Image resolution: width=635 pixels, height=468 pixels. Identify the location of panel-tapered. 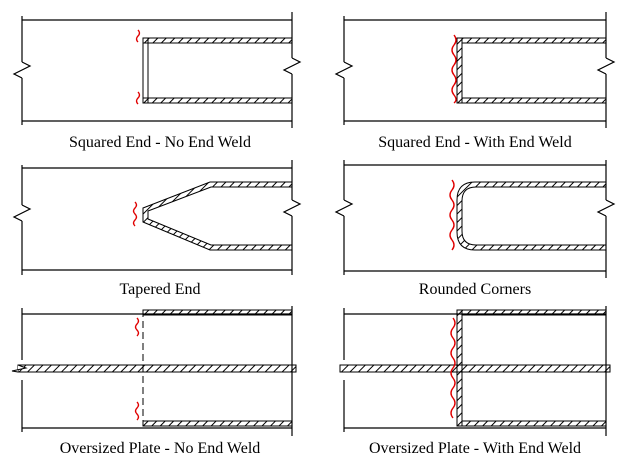
(157, 217).